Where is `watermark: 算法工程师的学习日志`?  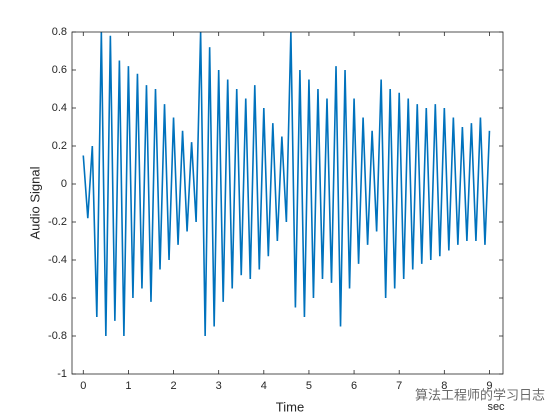
watermark: 算法工程师的学习日志 is located at coordinates (480, 394).